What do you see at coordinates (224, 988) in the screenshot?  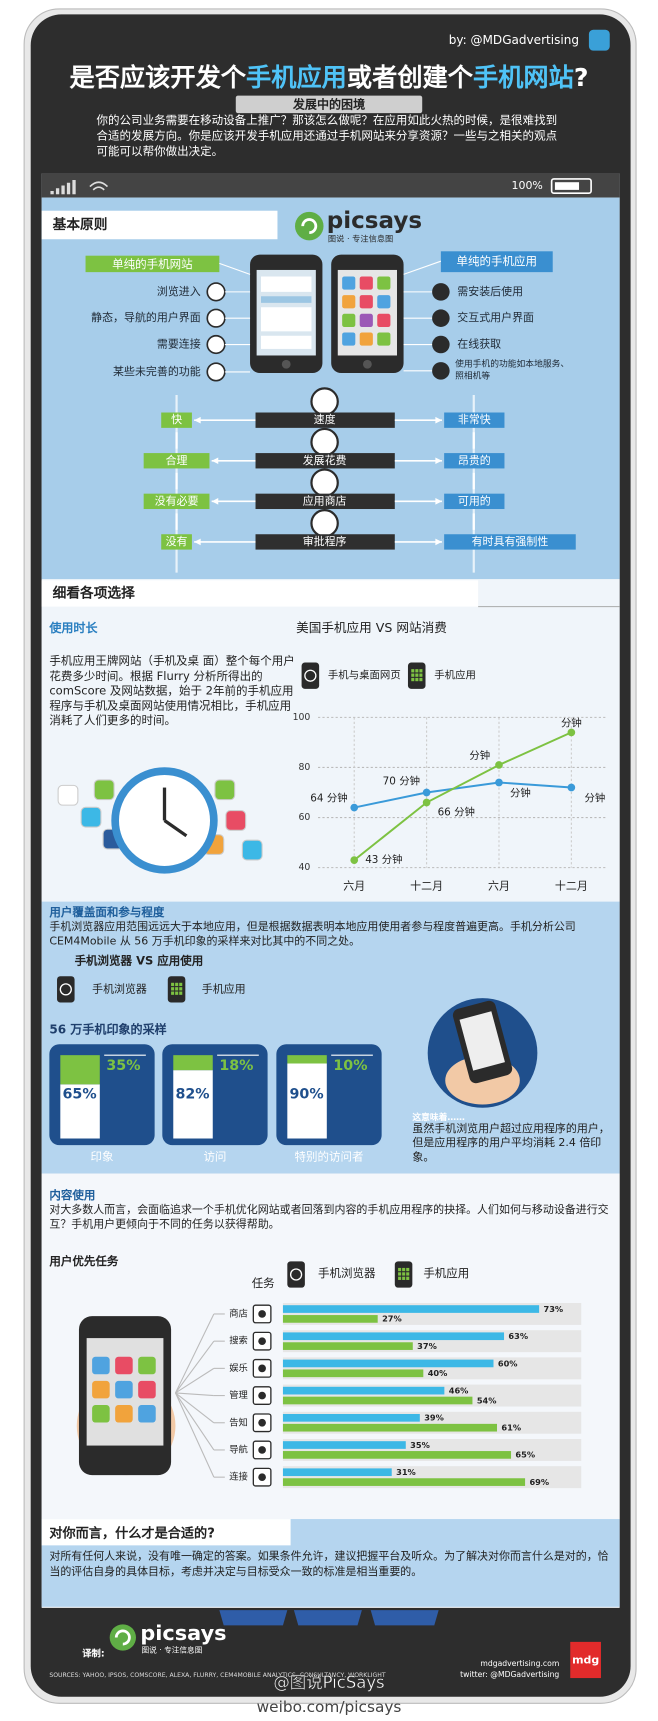 I see `legend-label: 手机应用` at bounding box center [224, 988].